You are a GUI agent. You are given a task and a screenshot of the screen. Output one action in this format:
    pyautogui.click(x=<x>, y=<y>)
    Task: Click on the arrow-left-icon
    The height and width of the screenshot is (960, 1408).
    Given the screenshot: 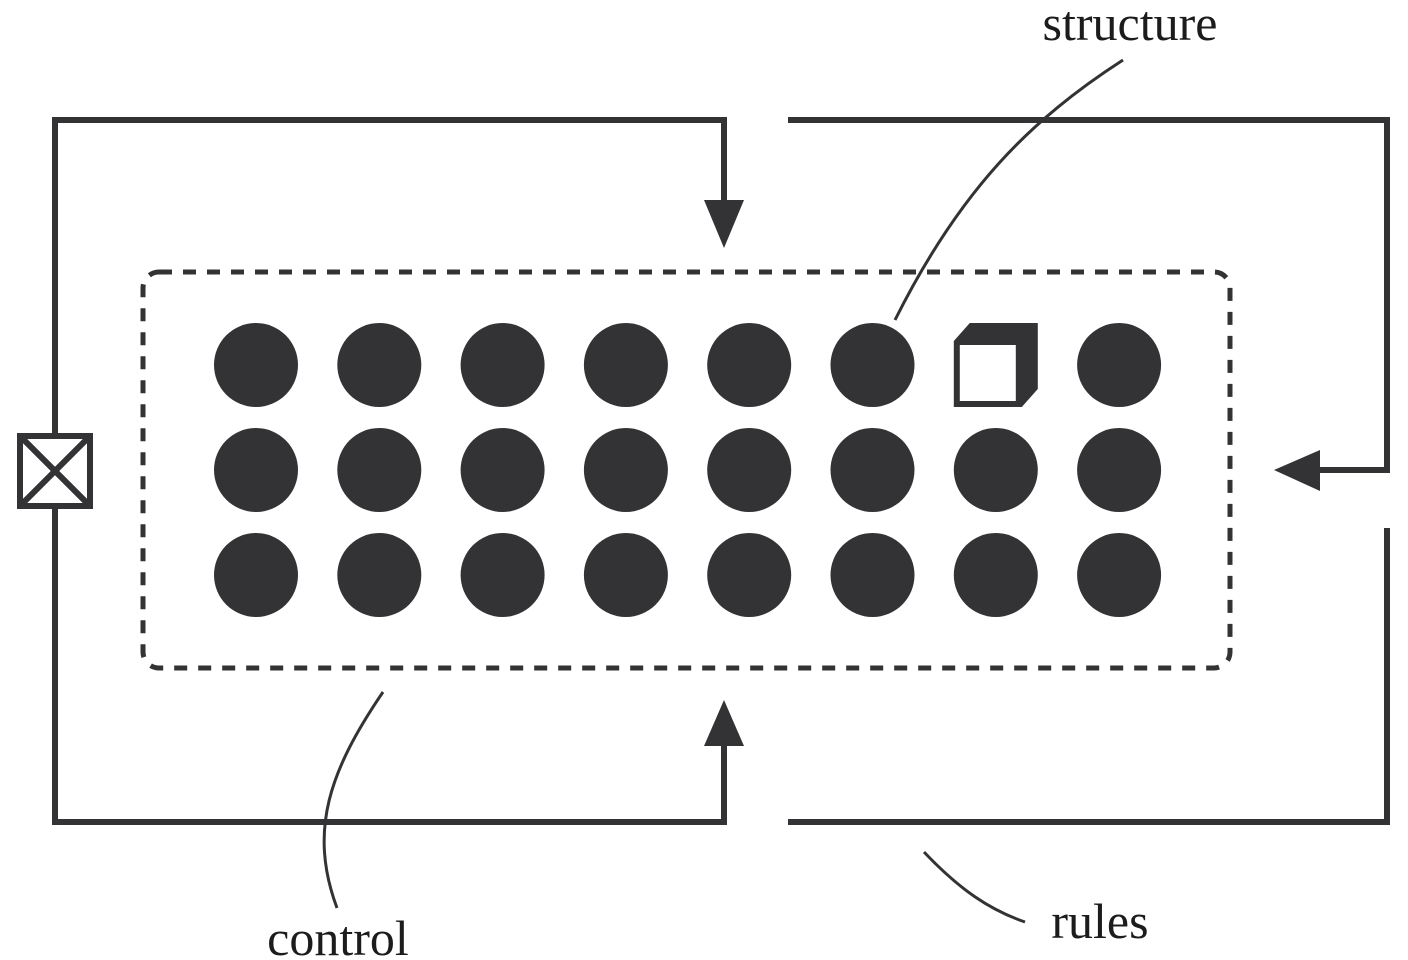 What is the action you would take?
    pyautogui.click(x=1297, y=470)
    